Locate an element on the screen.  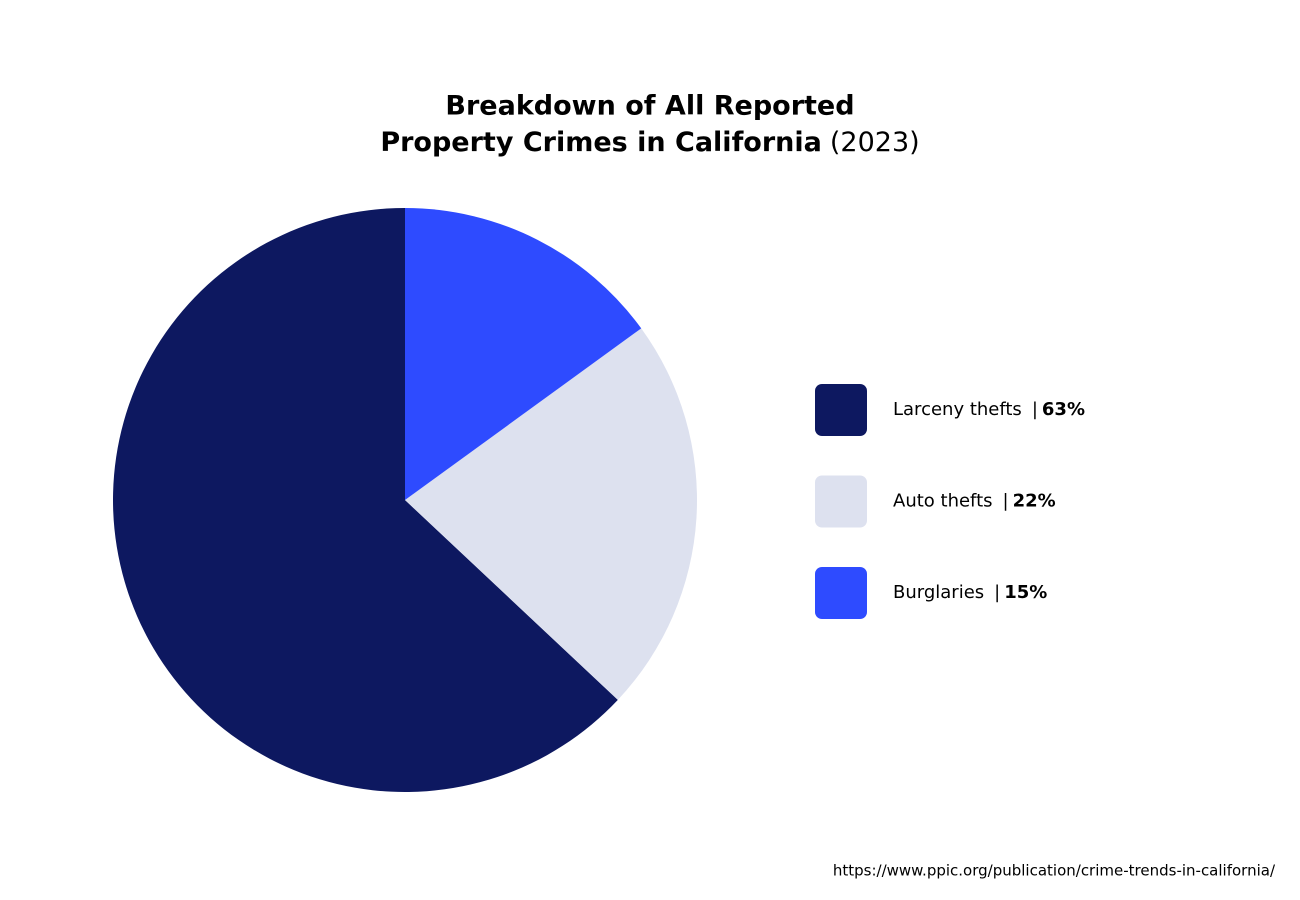
legend-label: Auto thefts is located at coordinates (943, 501).